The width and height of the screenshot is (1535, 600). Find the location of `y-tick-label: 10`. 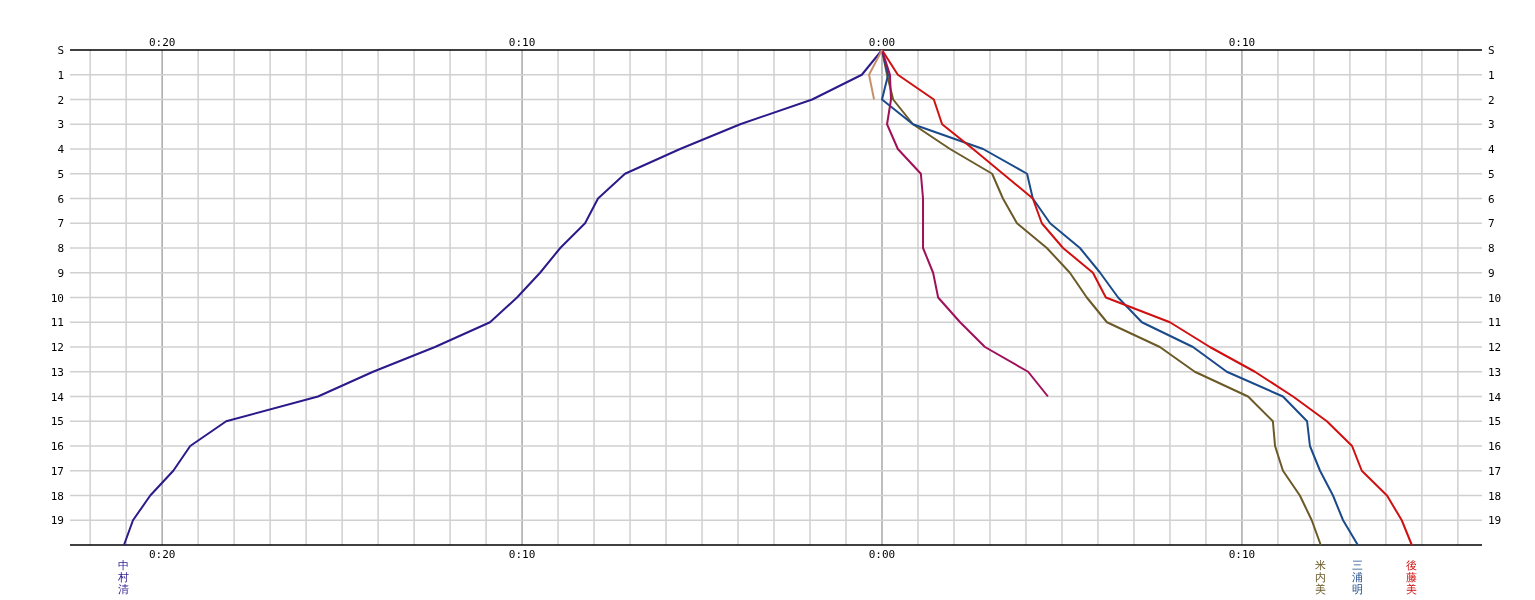

y-tick-label: 10 is located at coordinates (1495, 298).